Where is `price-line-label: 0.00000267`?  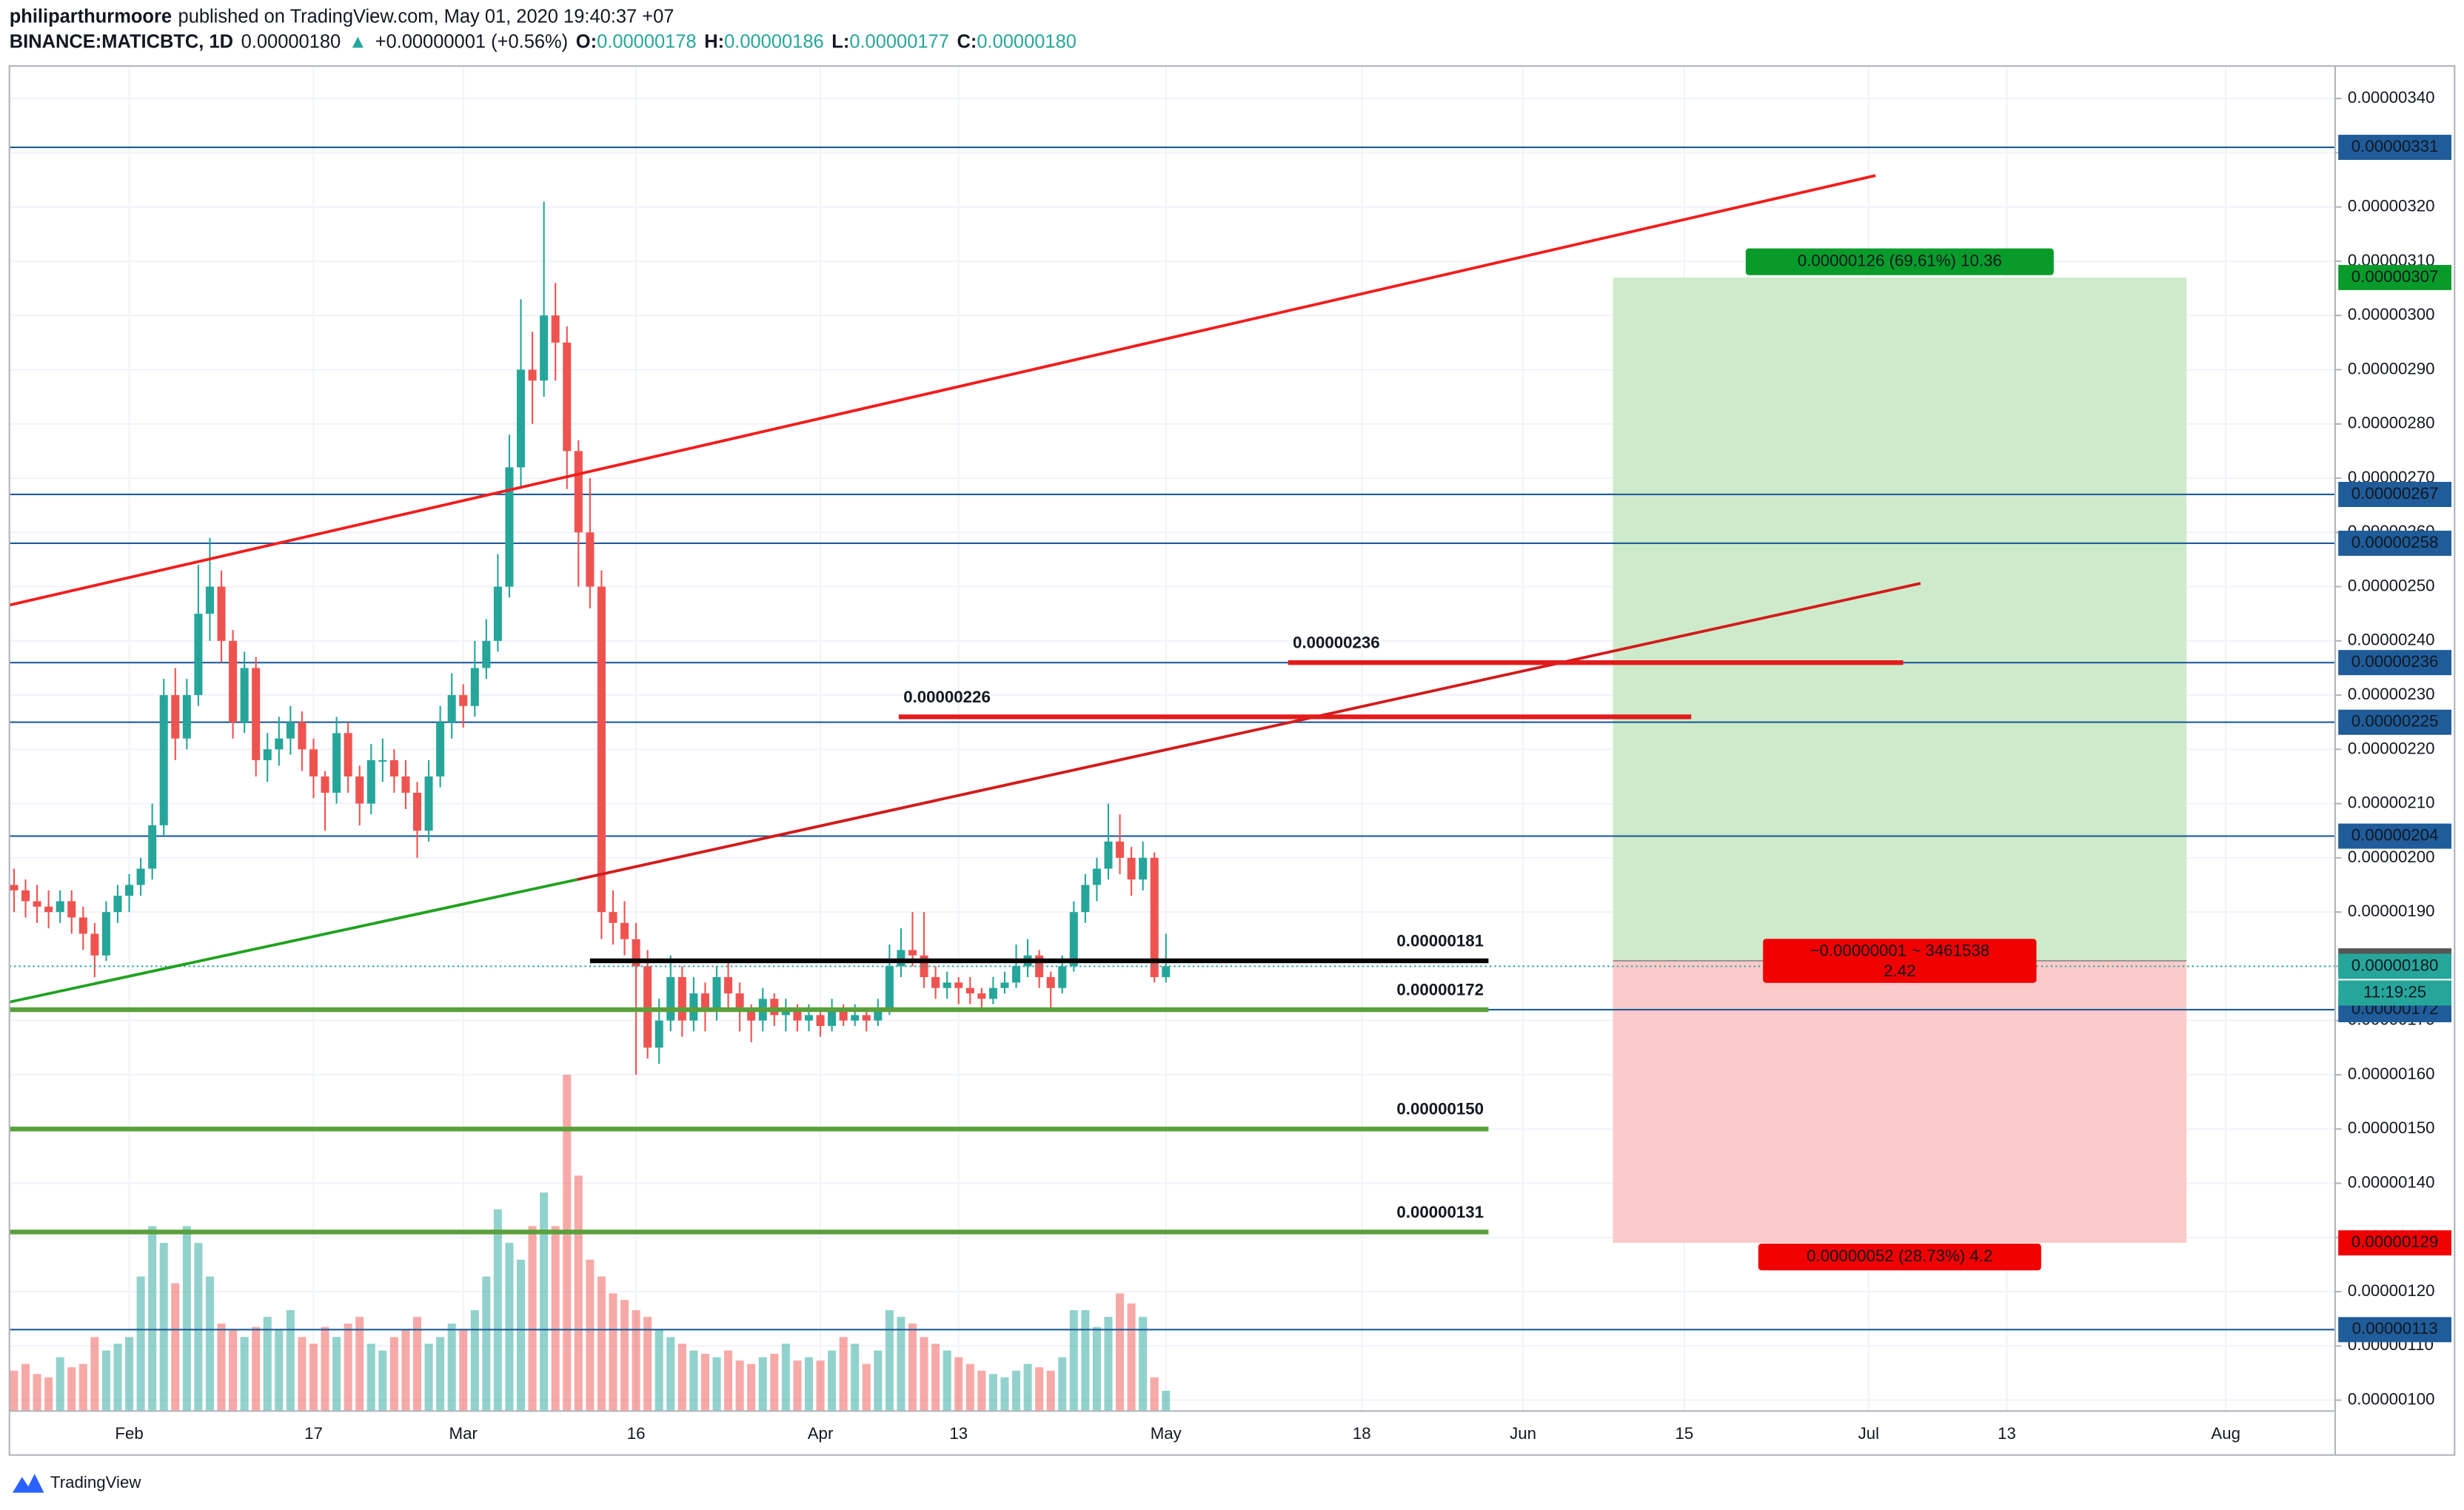
price-line-label: 0.00000267 is located at coordinates (2395, 493).